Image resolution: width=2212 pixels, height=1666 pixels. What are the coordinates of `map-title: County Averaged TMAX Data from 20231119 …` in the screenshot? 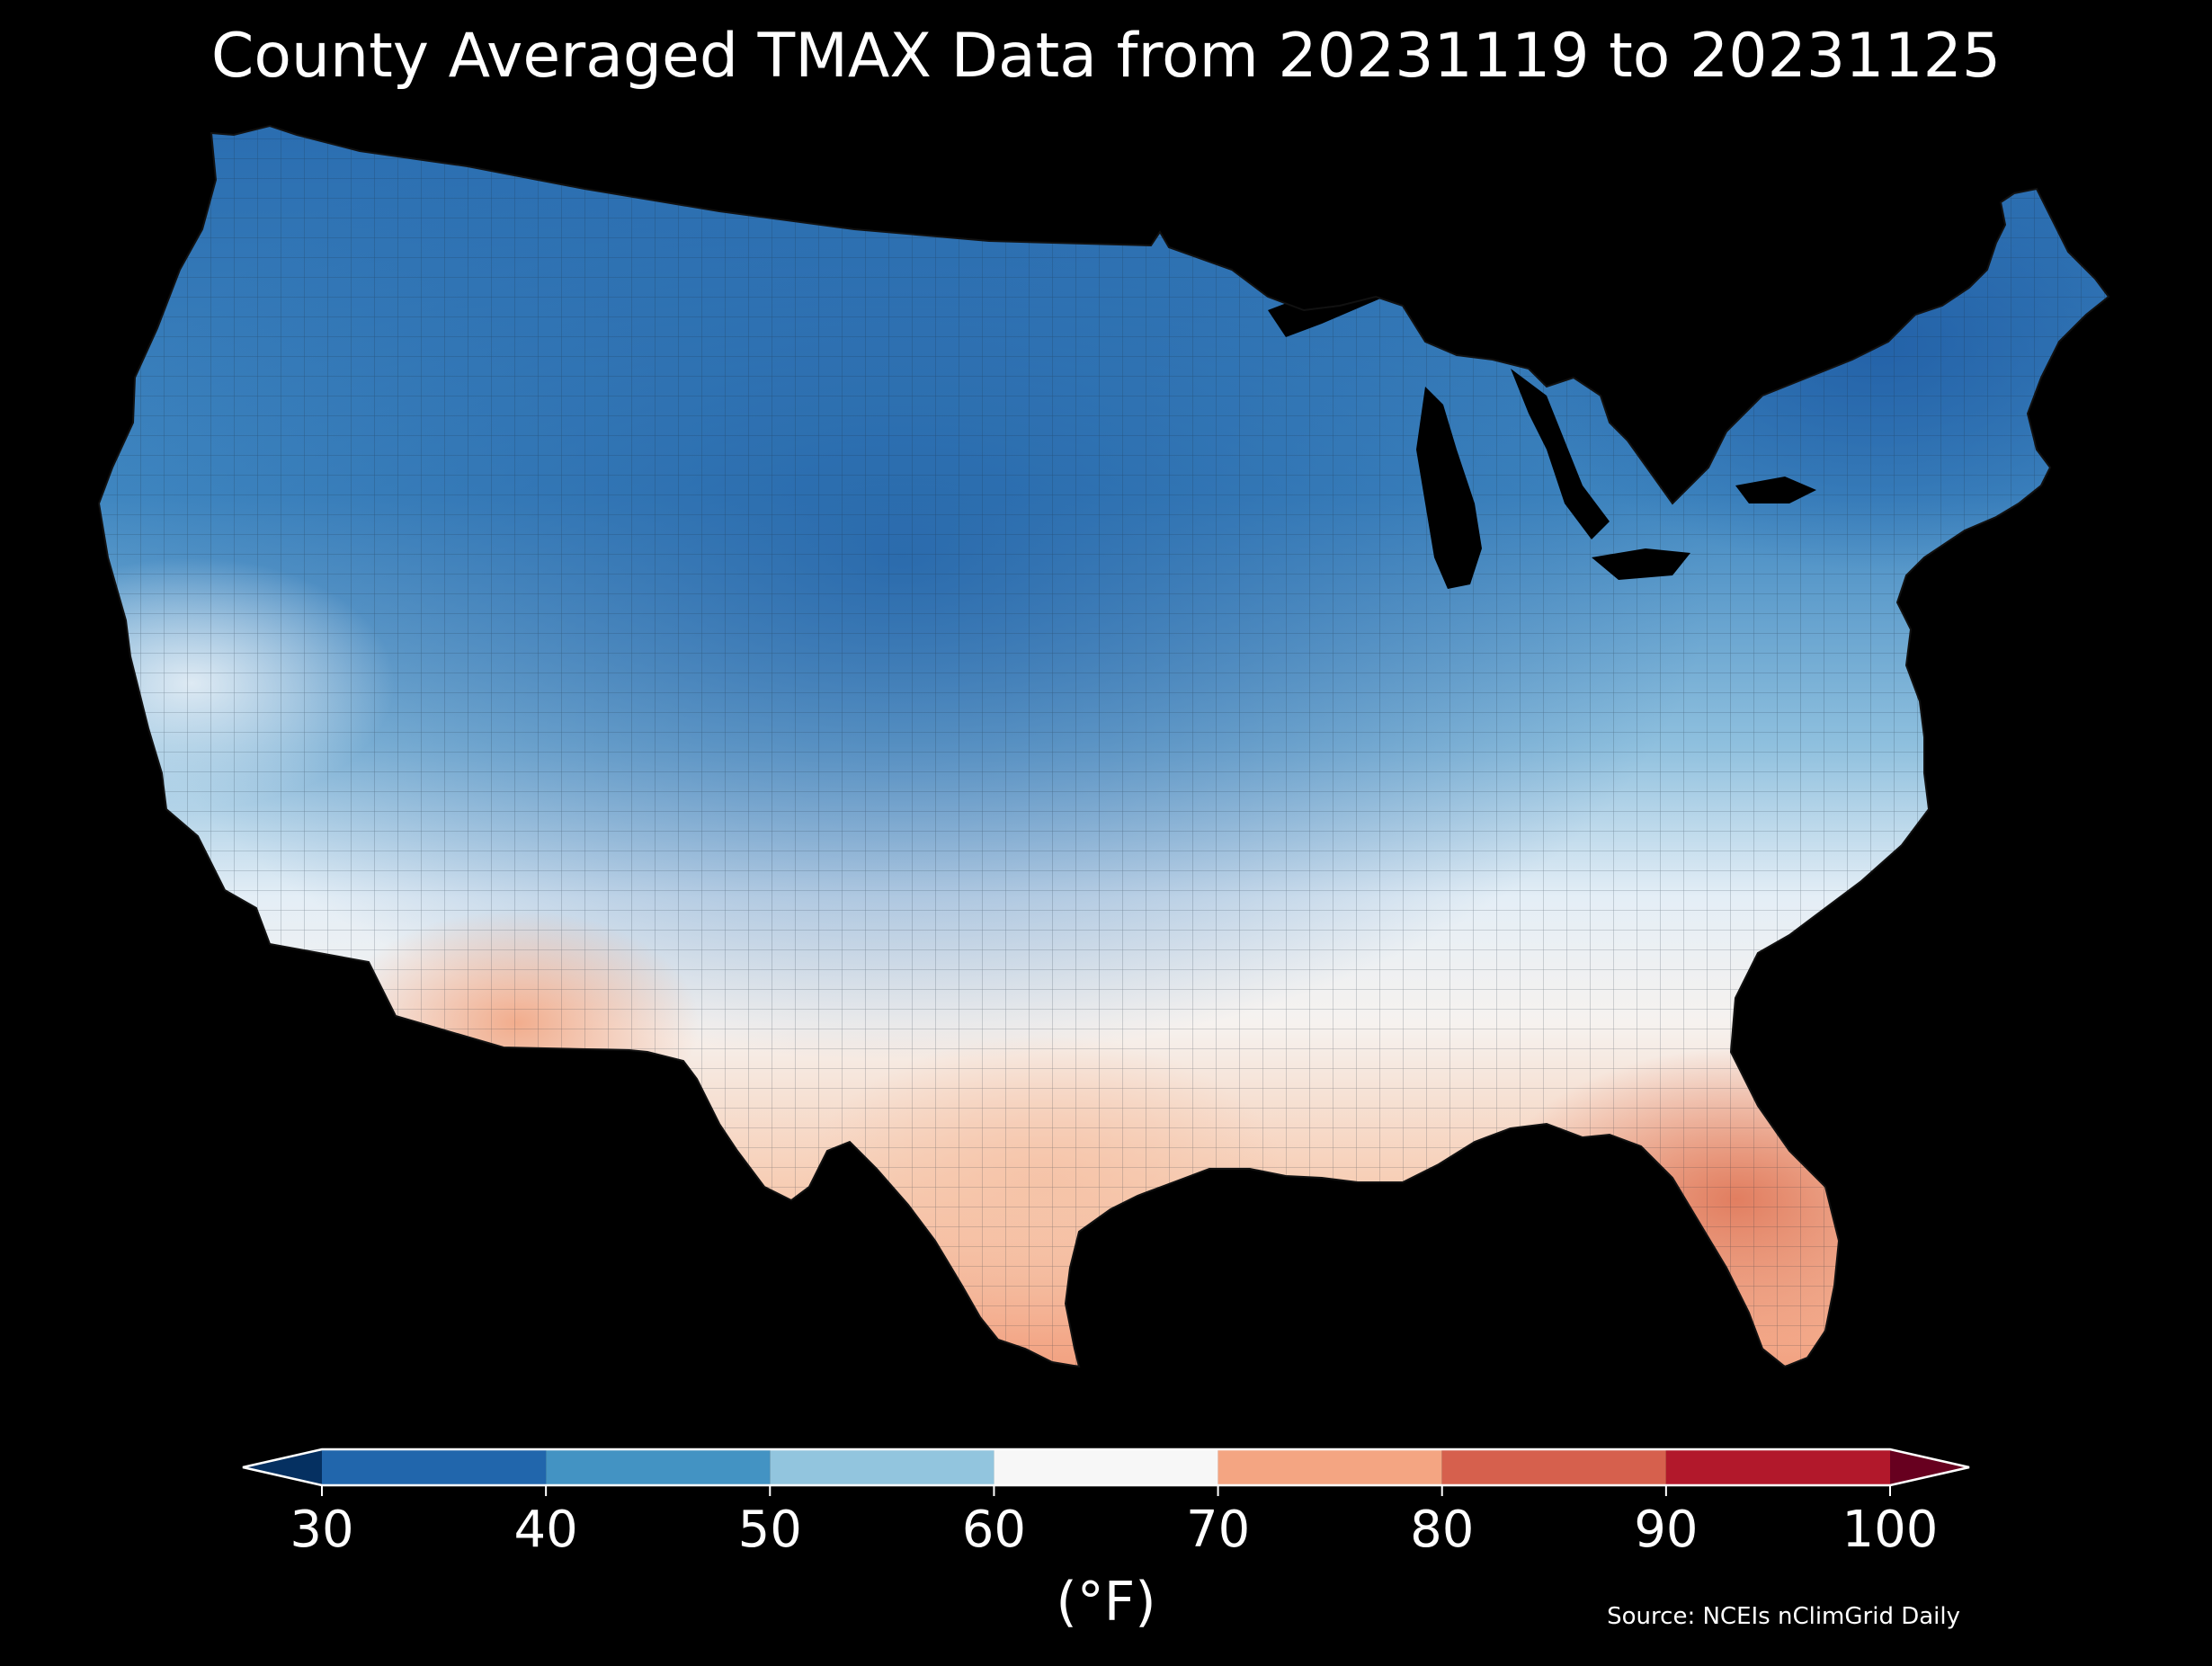 It's located at (1106, 56).